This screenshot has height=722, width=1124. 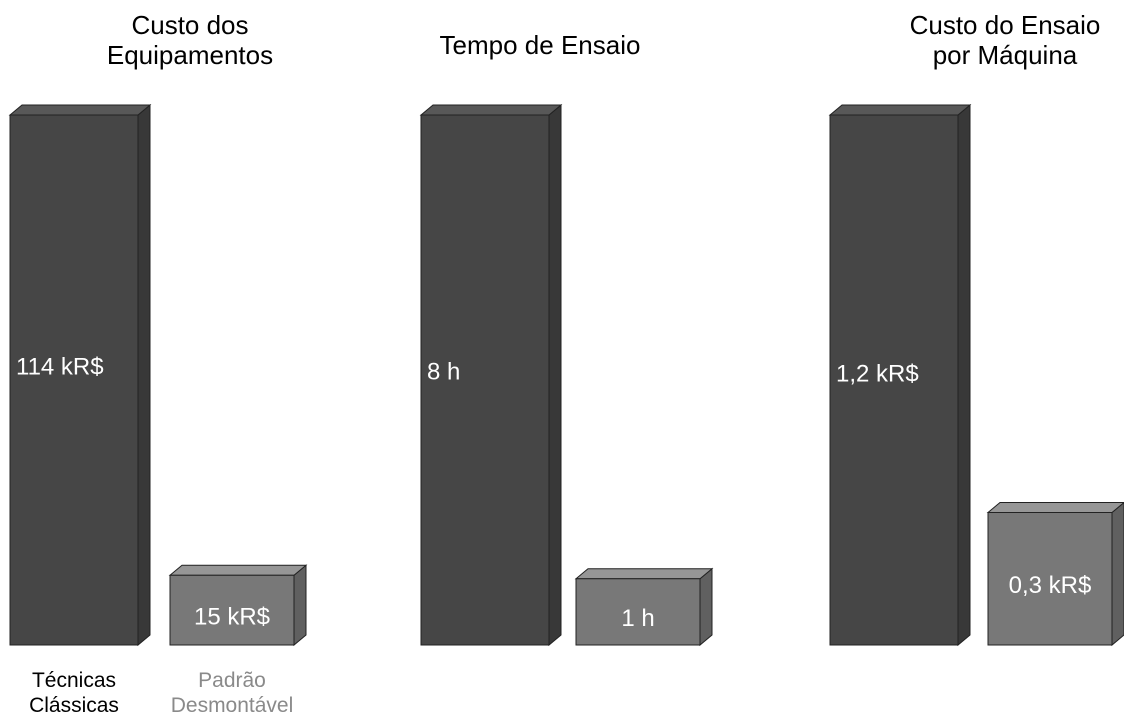 I want to click on value-label: 114 kR$, so click(x=60, y=366).